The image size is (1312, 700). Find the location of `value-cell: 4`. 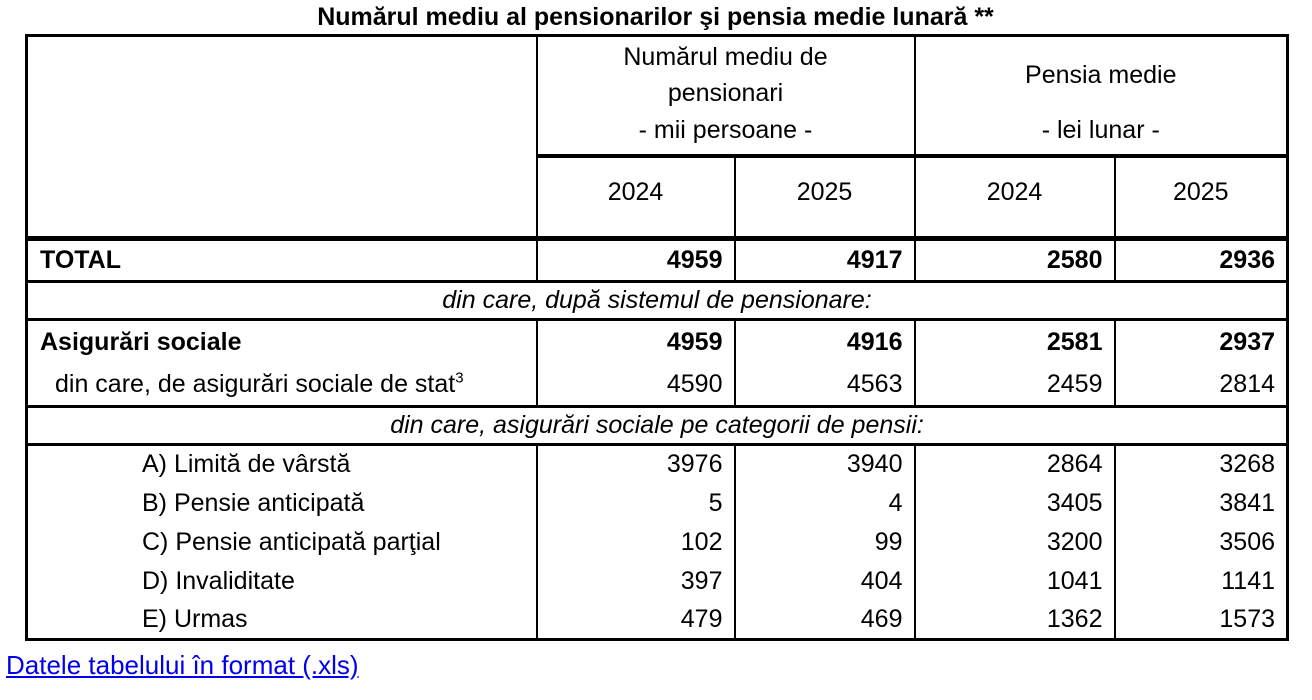

value-cell: 4 is located at coordinates (824, 503).